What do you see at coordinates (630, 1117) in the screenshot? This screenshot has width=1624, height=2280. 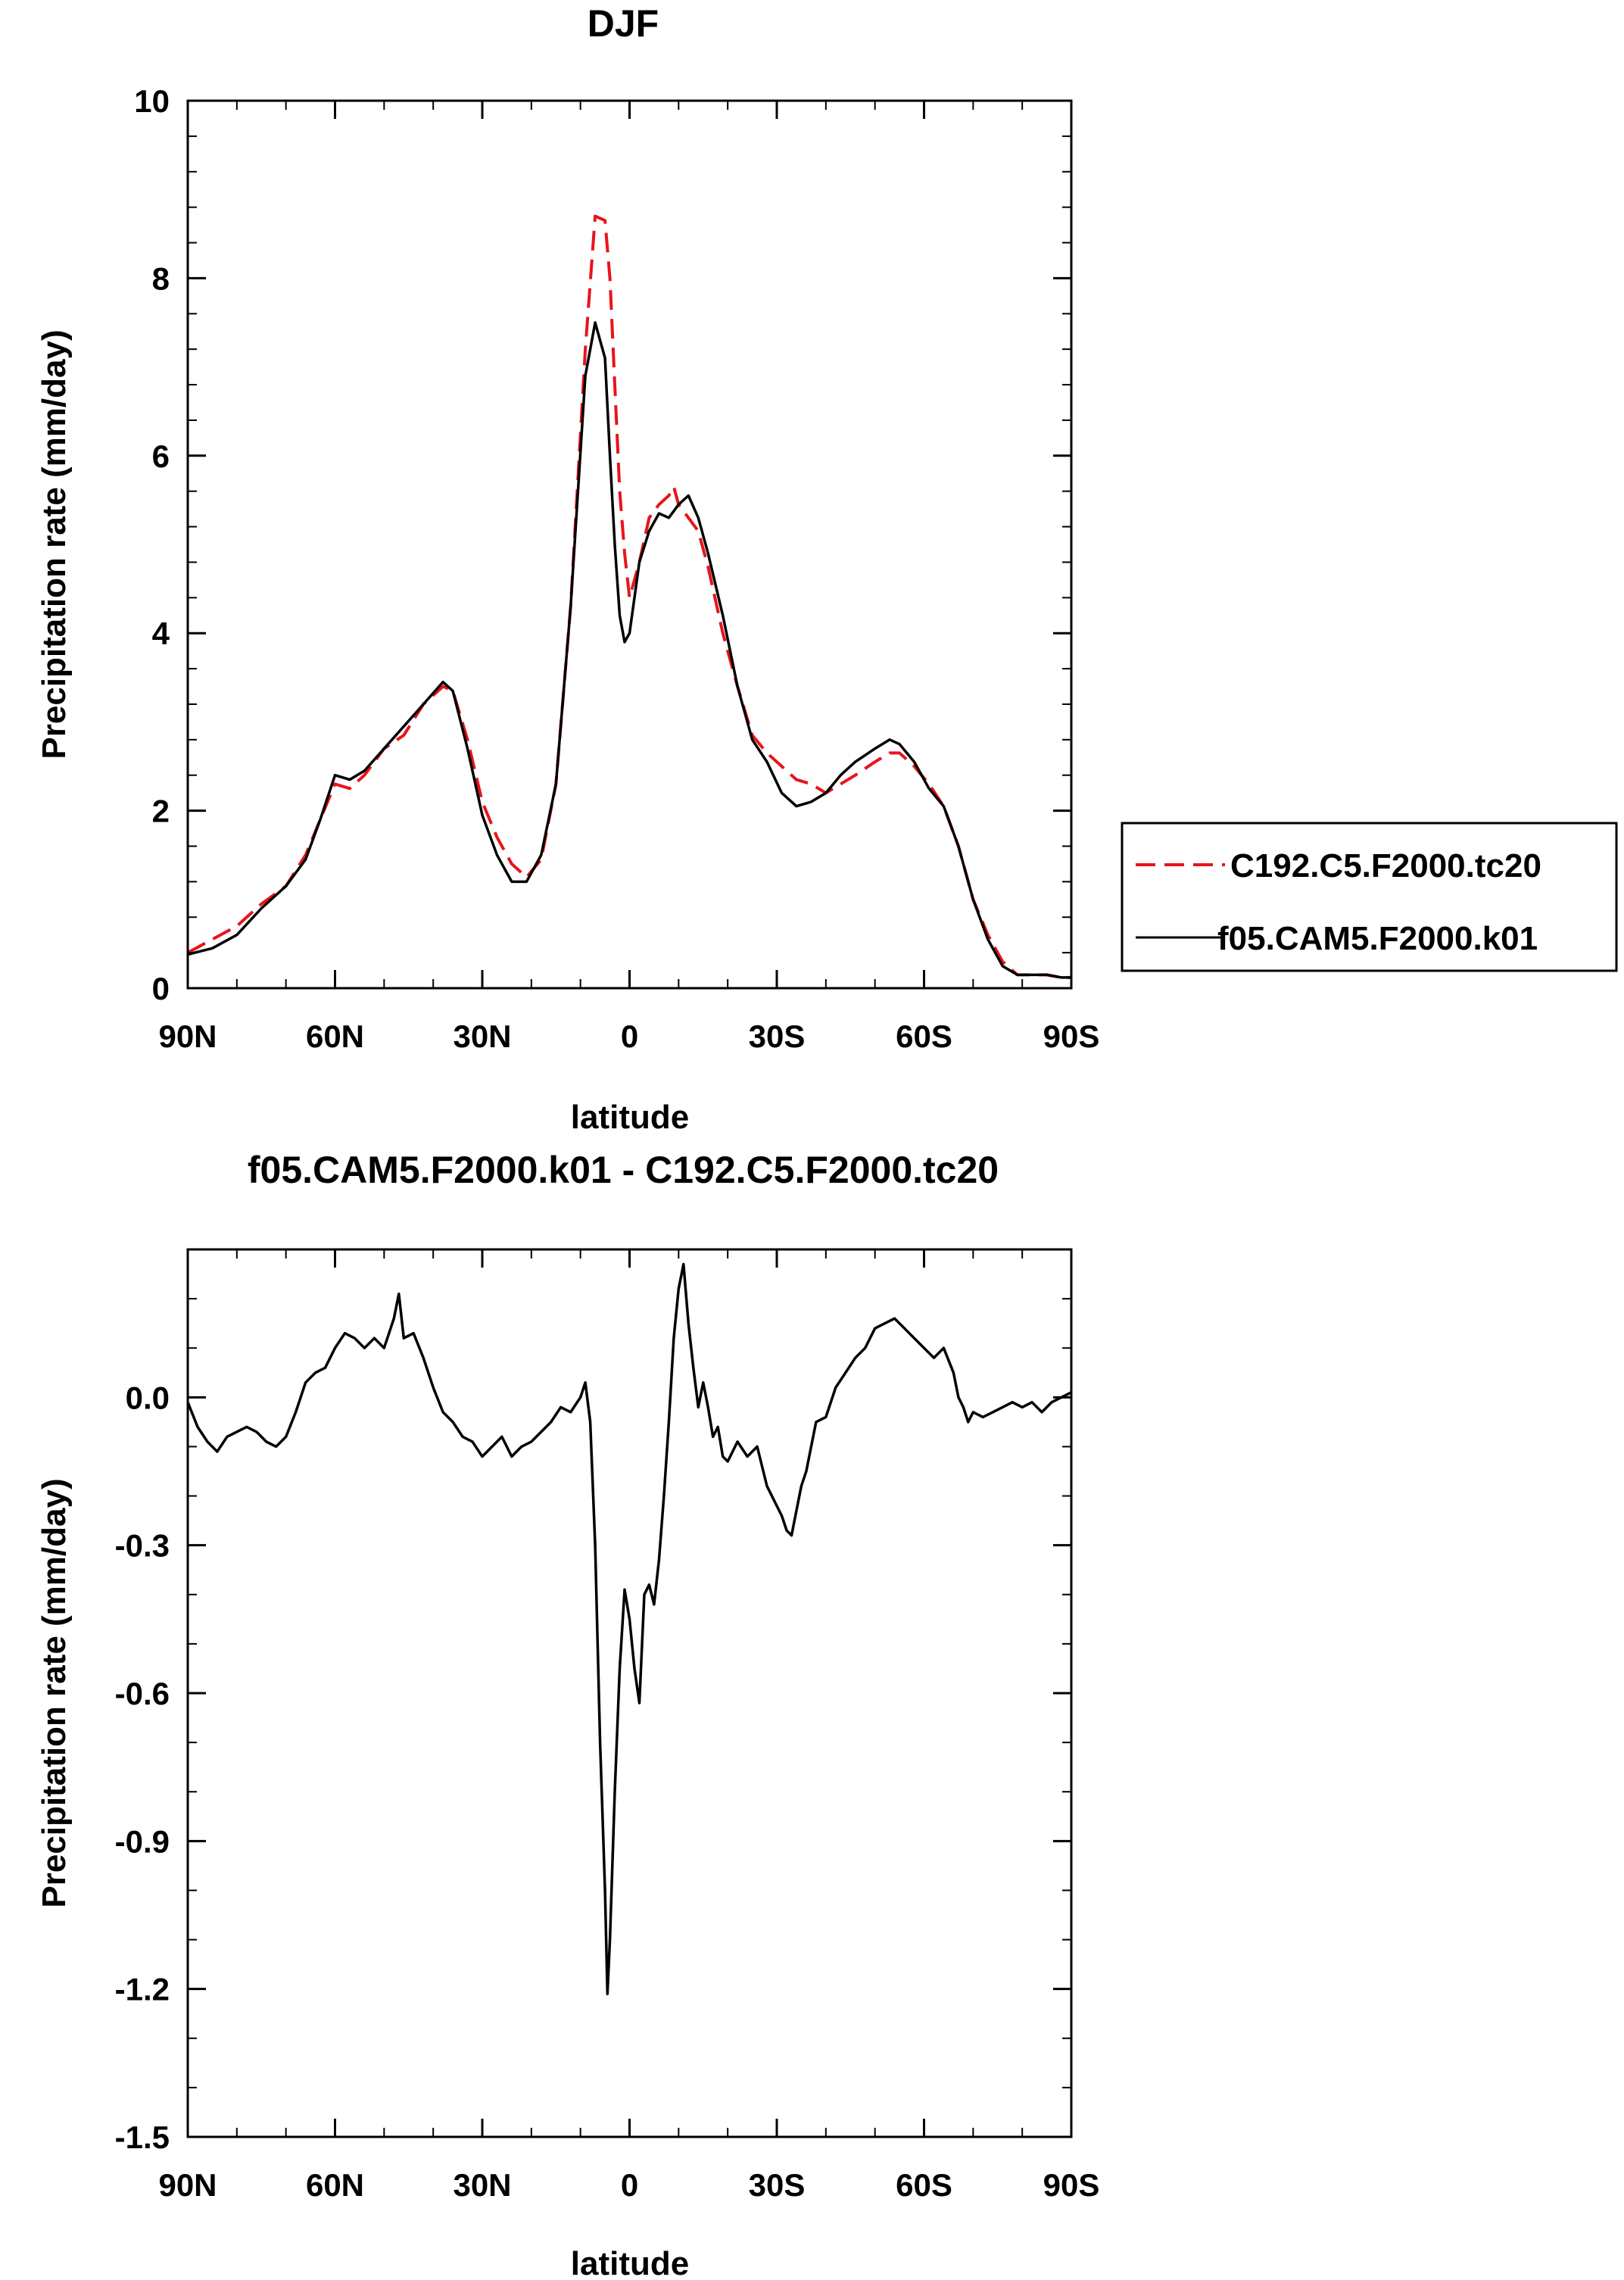 I see `chart-top-x-label: latitude` at bounding box center [630, 1117].